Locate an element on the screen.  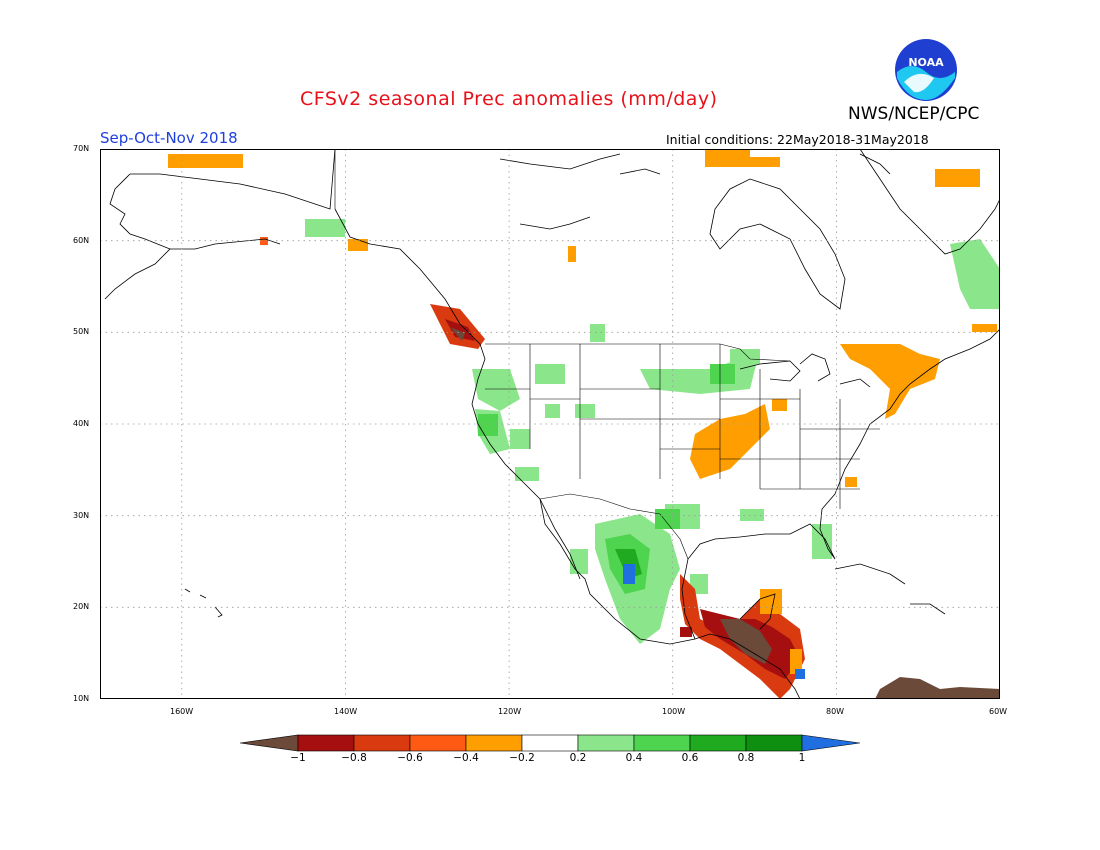
lat-label: 60N is located at coordinates (81, 240).